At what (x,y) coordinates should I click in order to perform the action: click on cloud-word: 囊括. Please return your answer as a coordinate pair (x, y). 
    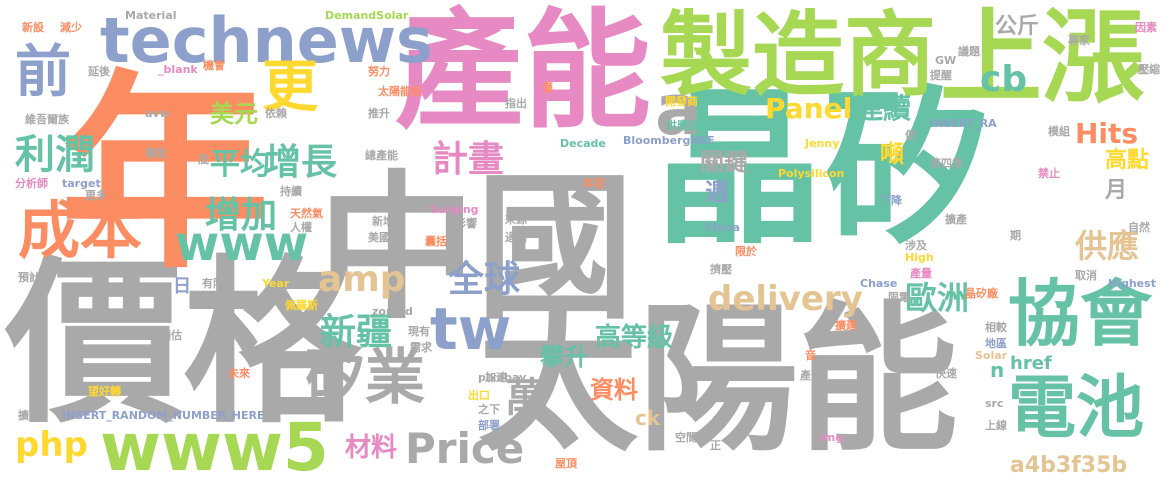
    Looking at the image, I should click on (436, 241).